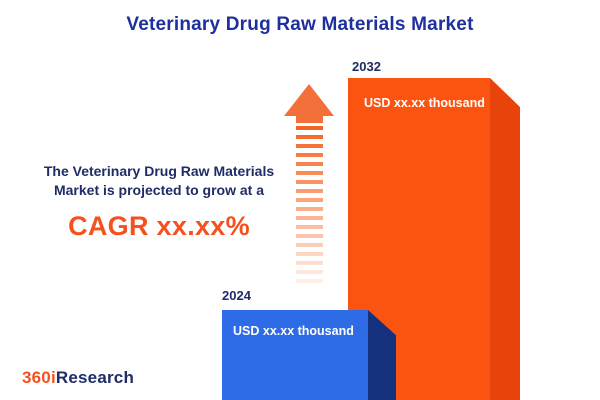  Describe the element at coordinates (309, 206) in the screenshot. I see `growth-arrow-dashed-shaft` at that location.